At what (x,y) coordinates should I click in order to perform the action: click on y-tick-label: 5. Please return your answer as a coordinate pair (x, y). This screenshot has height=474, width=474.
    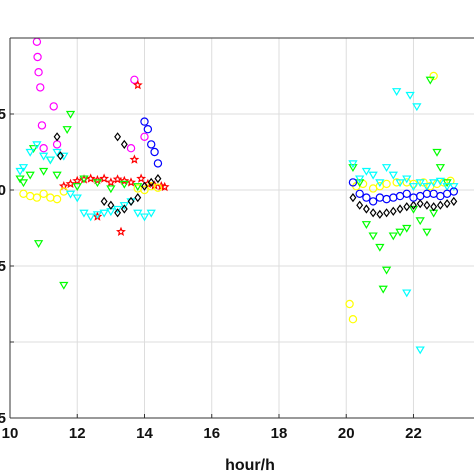
    Looking at the image, I should click on (3, 418).